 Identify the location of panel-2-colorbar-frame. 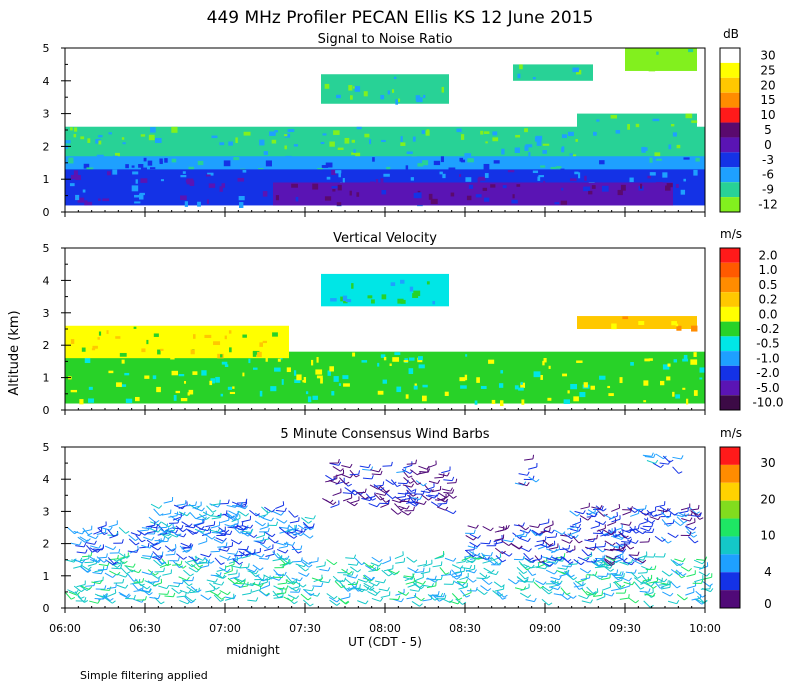
(730, 329).